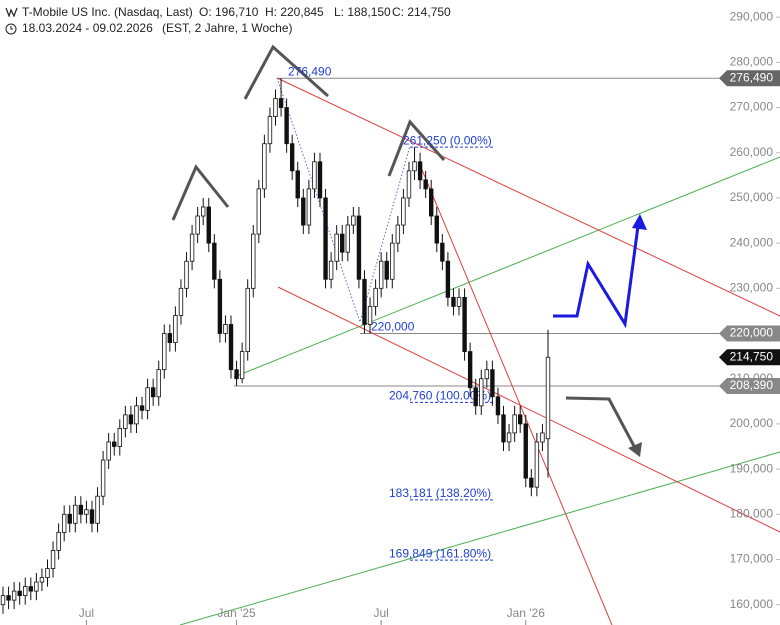  I want to click on down-arrow, so click(600, 421).